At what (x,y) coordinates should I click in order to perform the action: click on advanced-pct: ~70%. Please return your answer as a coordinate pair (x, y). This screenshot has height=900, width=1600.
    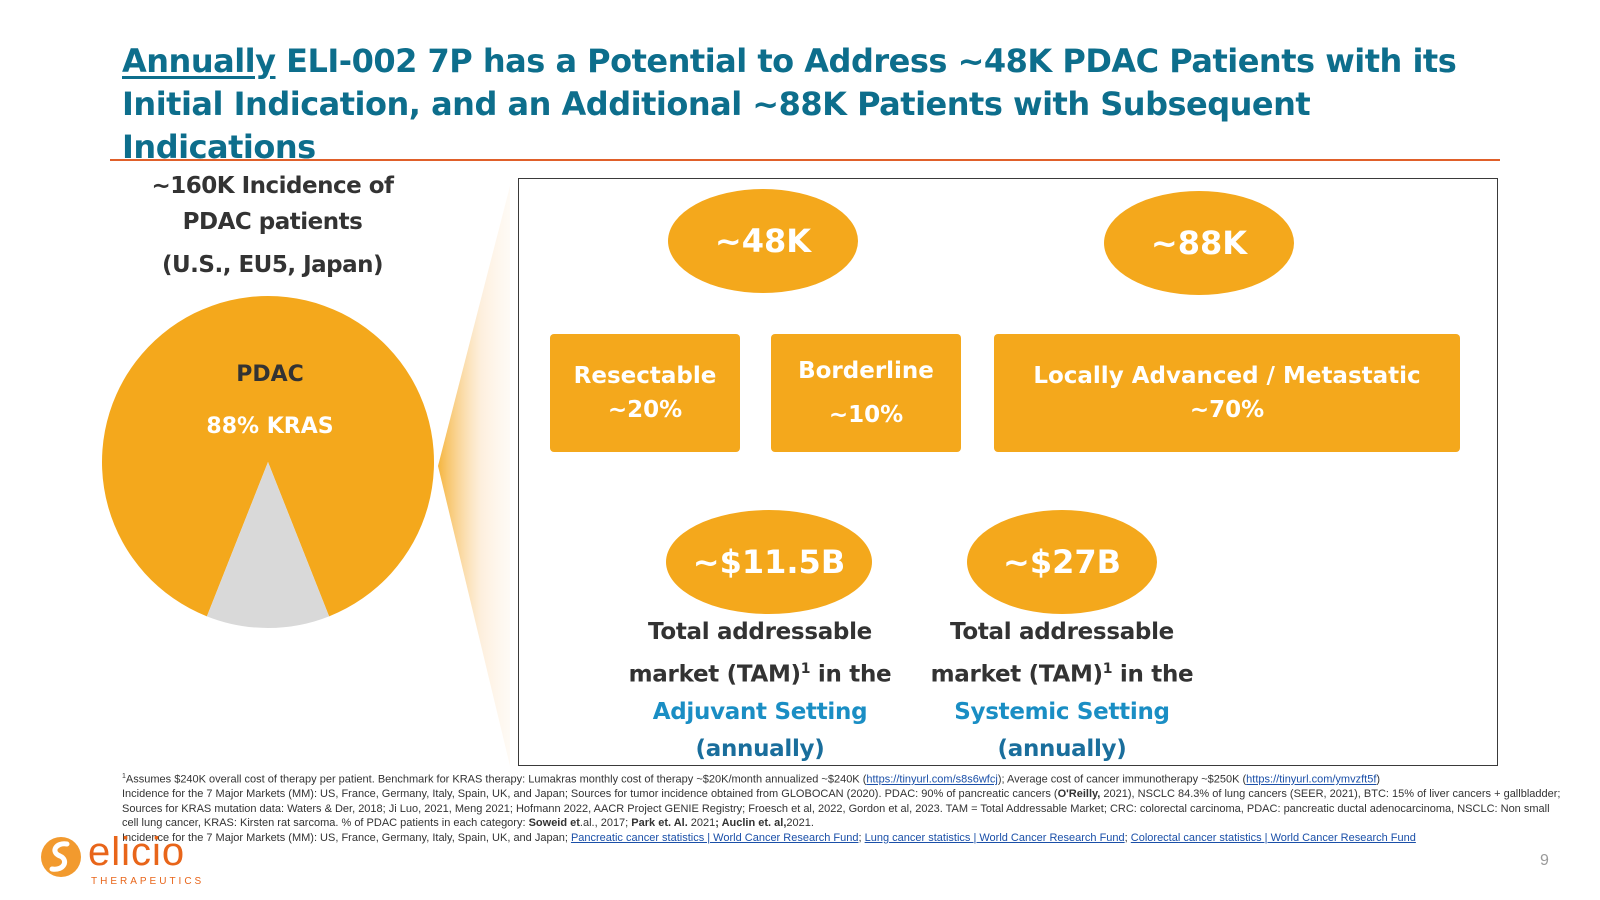
    Looking at the image, I should click on (1227, 410).